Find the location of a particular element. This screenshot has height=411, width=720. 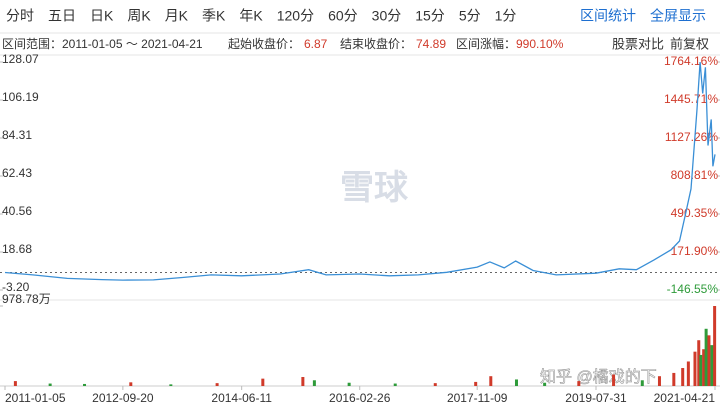

period-tab: 日K is located at coordinates (102, 16).